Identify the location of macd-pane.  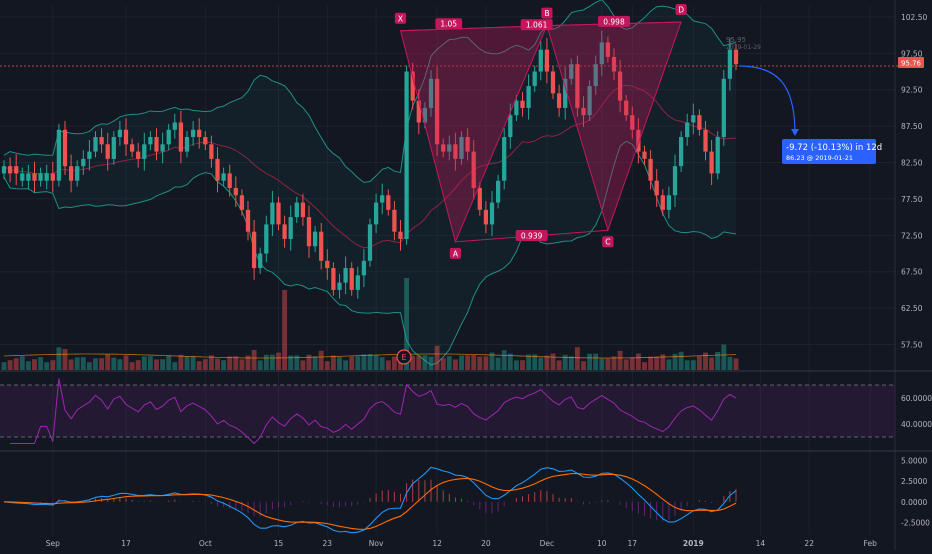
(370, 500).